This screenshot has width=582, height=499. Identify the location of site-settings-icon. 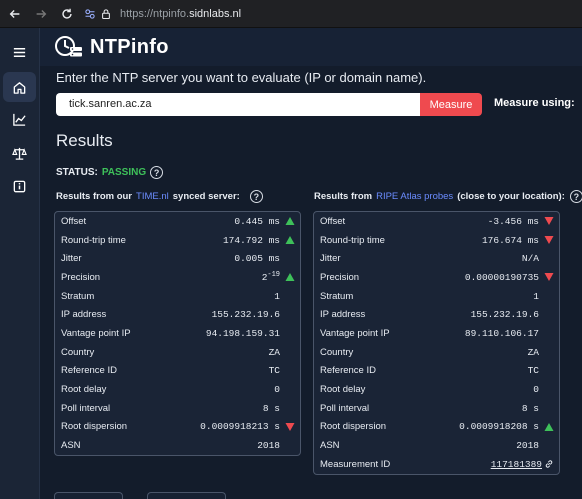
(90, 14).